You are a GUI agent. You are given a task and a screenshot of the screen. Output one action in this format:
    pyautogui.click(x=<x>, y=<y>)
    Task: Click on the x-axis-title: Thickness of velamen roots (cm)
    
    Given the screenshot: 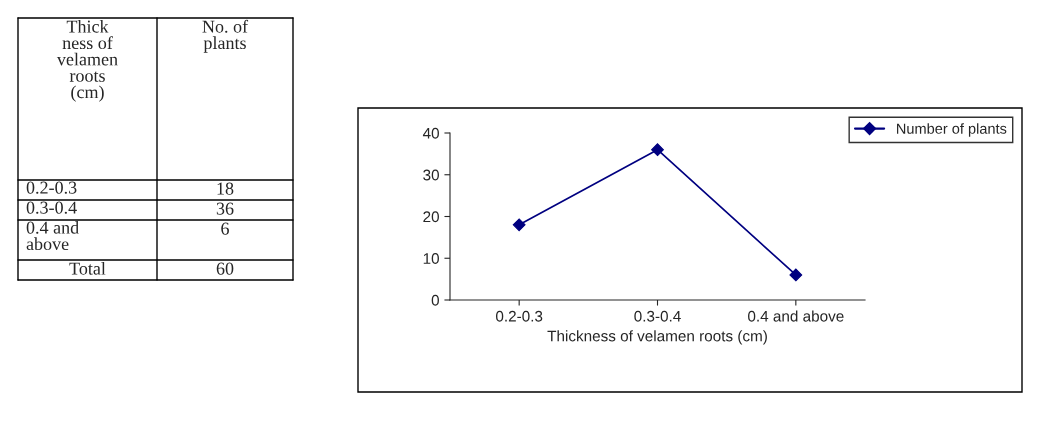 What is the action you would take?
    pyautogui.click(x=657, y=337)
    